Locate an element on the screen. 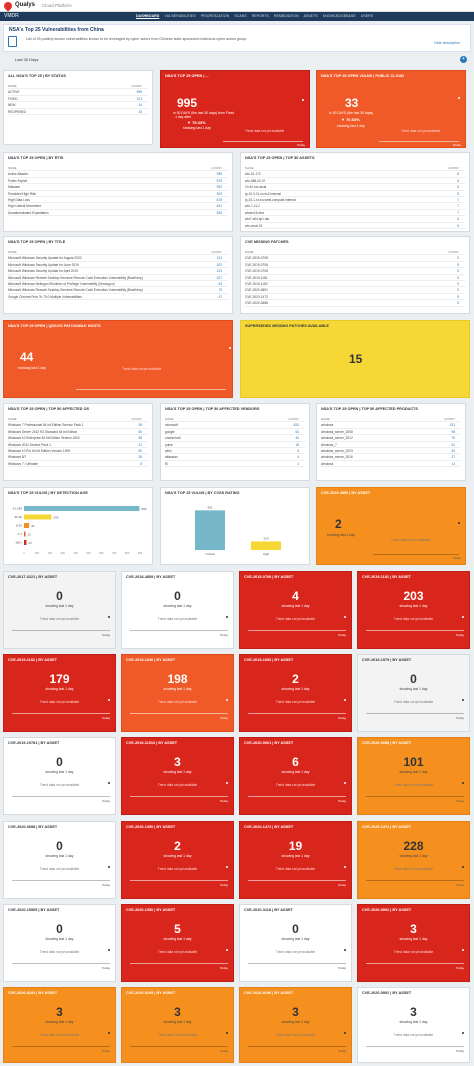  table-row: REOPENED 15 is located at coordinates (78, 112).